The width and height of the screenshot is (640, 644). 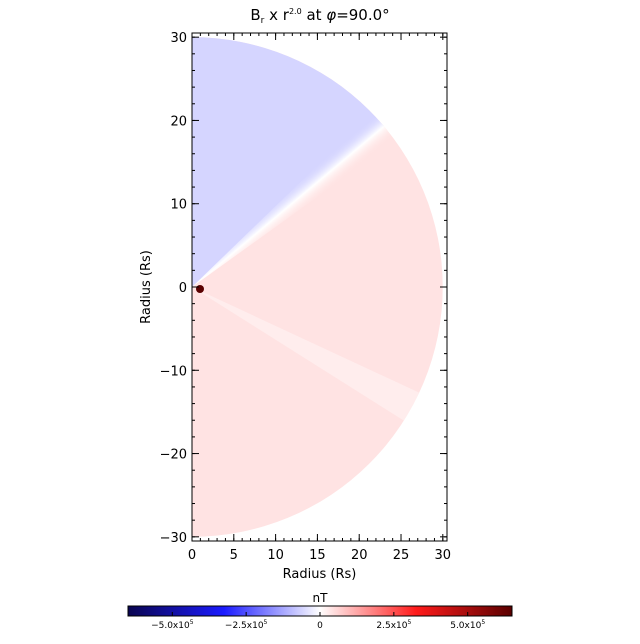 What do you see at coordinates (178, 205) in the screenshot?
I see `y-tick-label: 10` at bounding box center [178, 205].